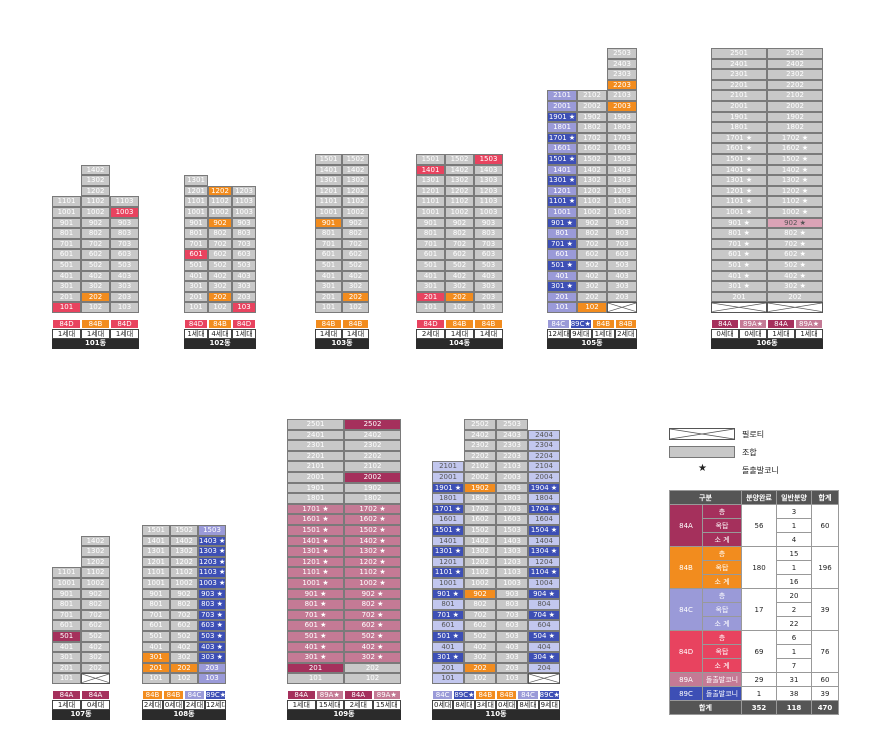  Describe the element at coordinates (512, 562) in the screenshot. I see `unit-cell: 1203` at that location.